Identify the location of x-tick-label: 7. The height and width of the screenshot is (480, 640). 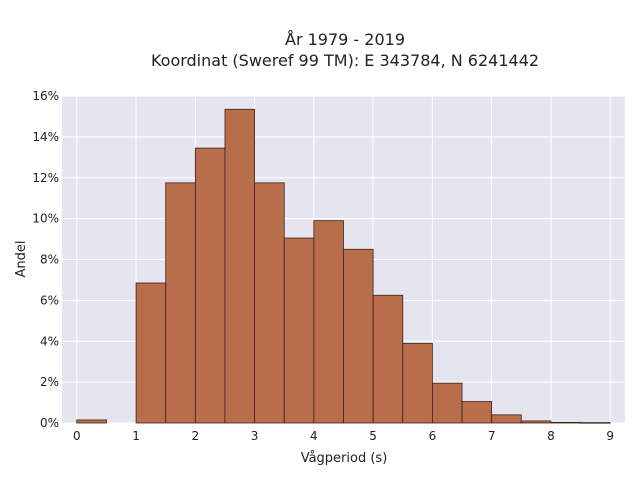
(492, 436).